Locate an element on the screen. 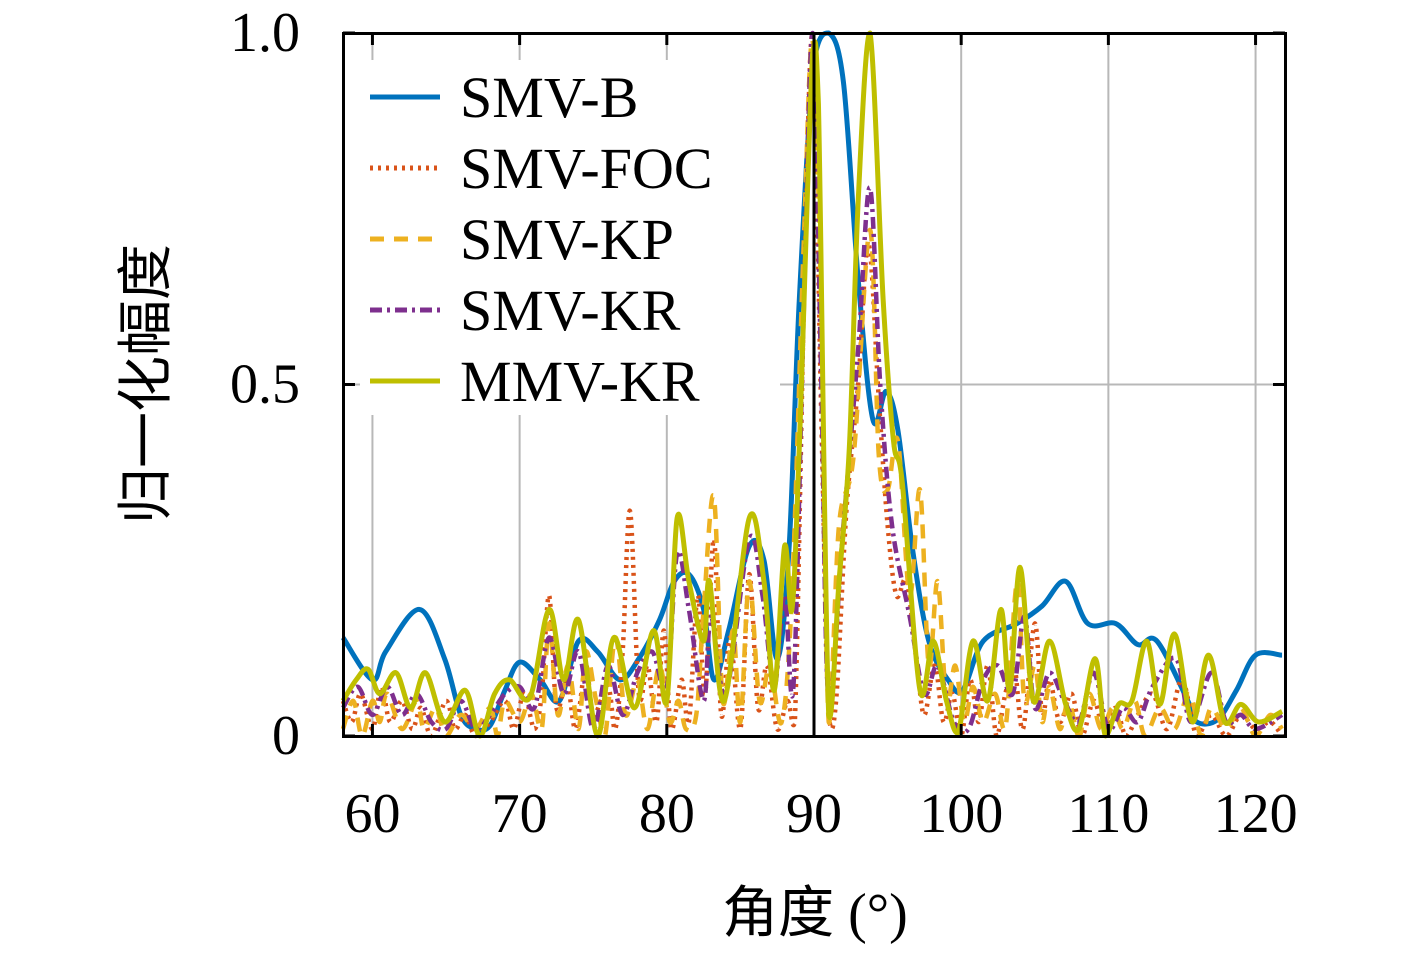 The image size is (1417, 962). x-tick-label: 60 is located at coordinates (372, 814).